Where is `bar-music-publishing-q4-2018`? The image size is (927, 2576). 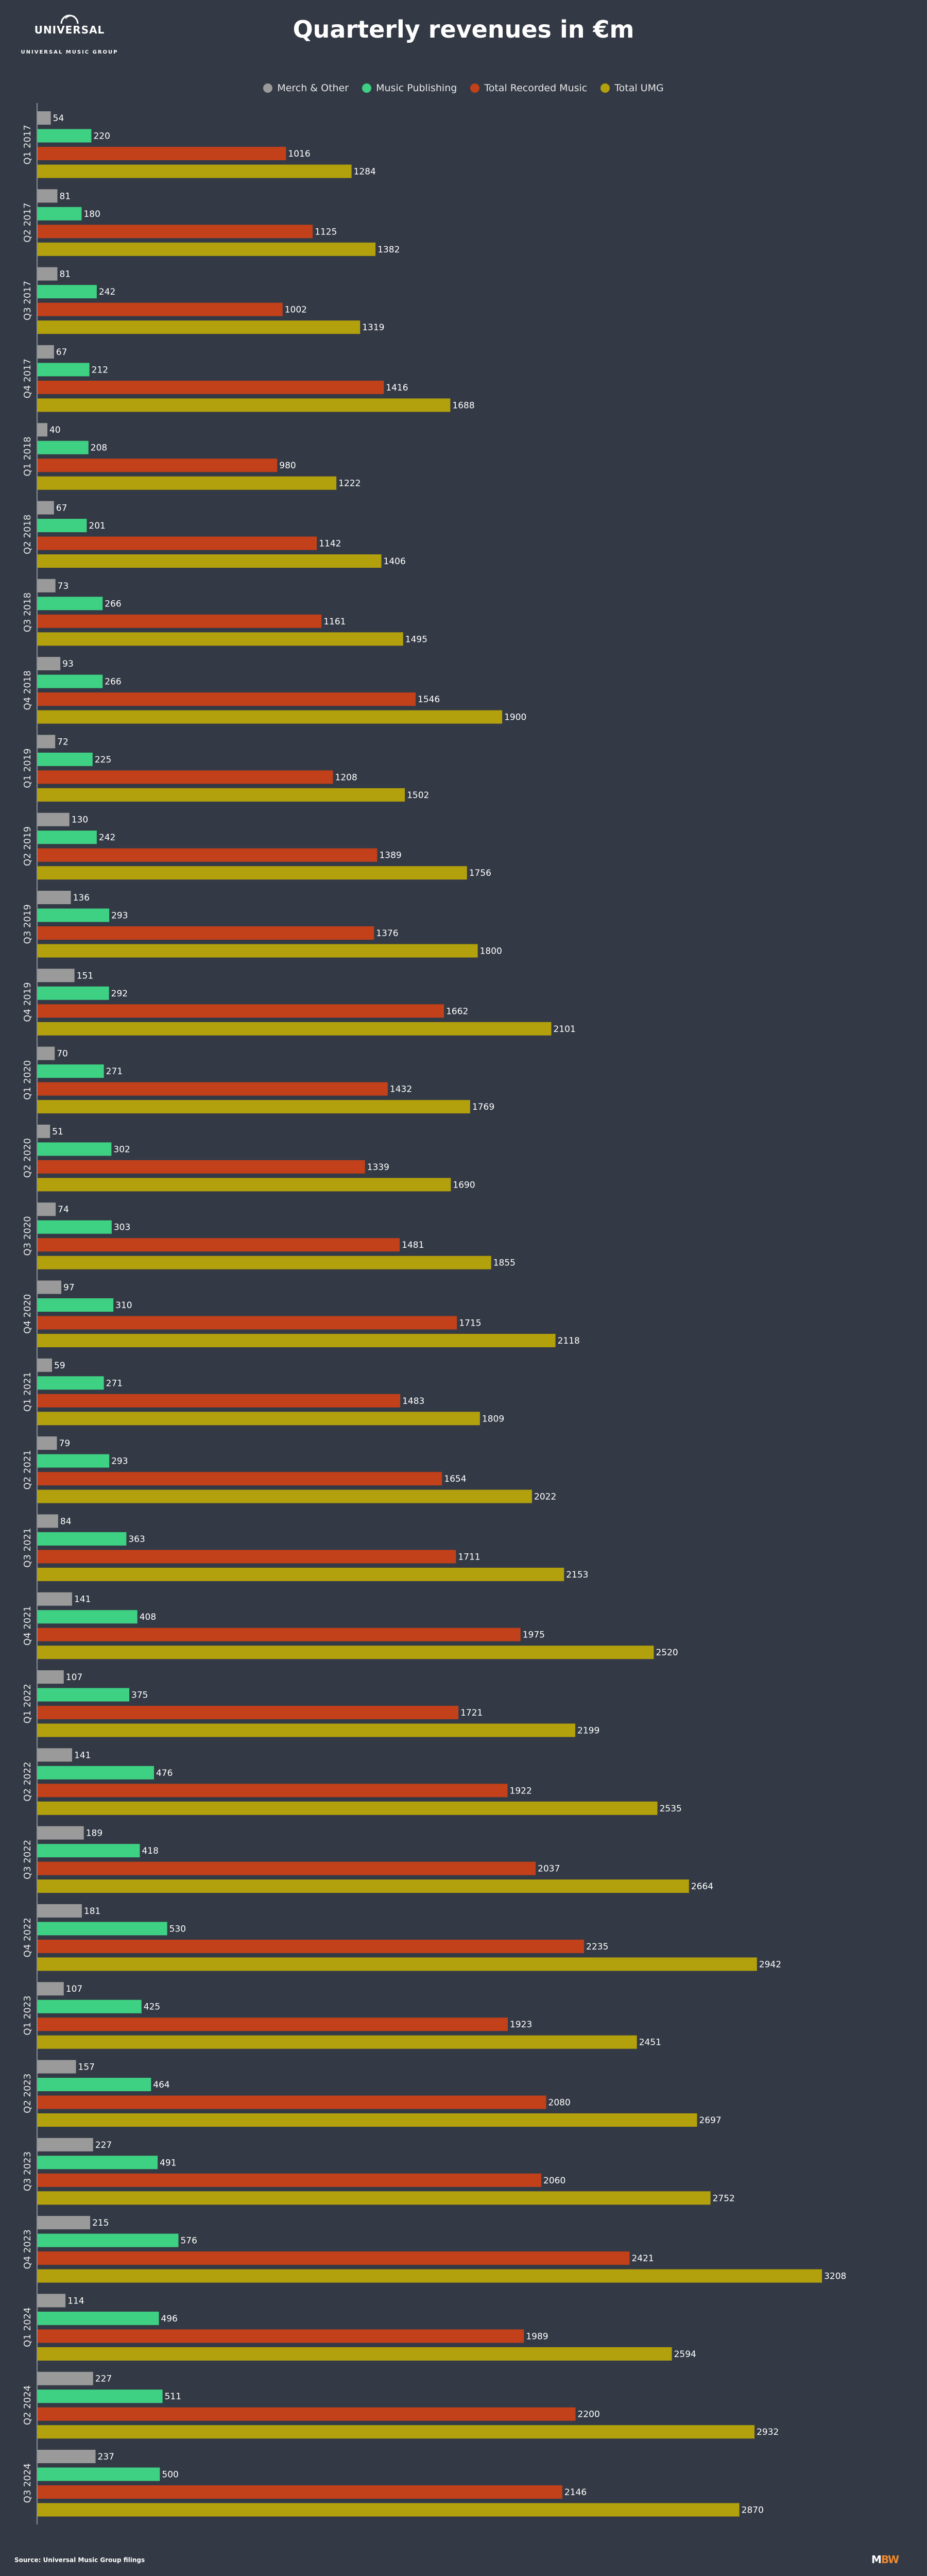
bar-music-publishing-q4-2018 is located at coordinates (70, 681).